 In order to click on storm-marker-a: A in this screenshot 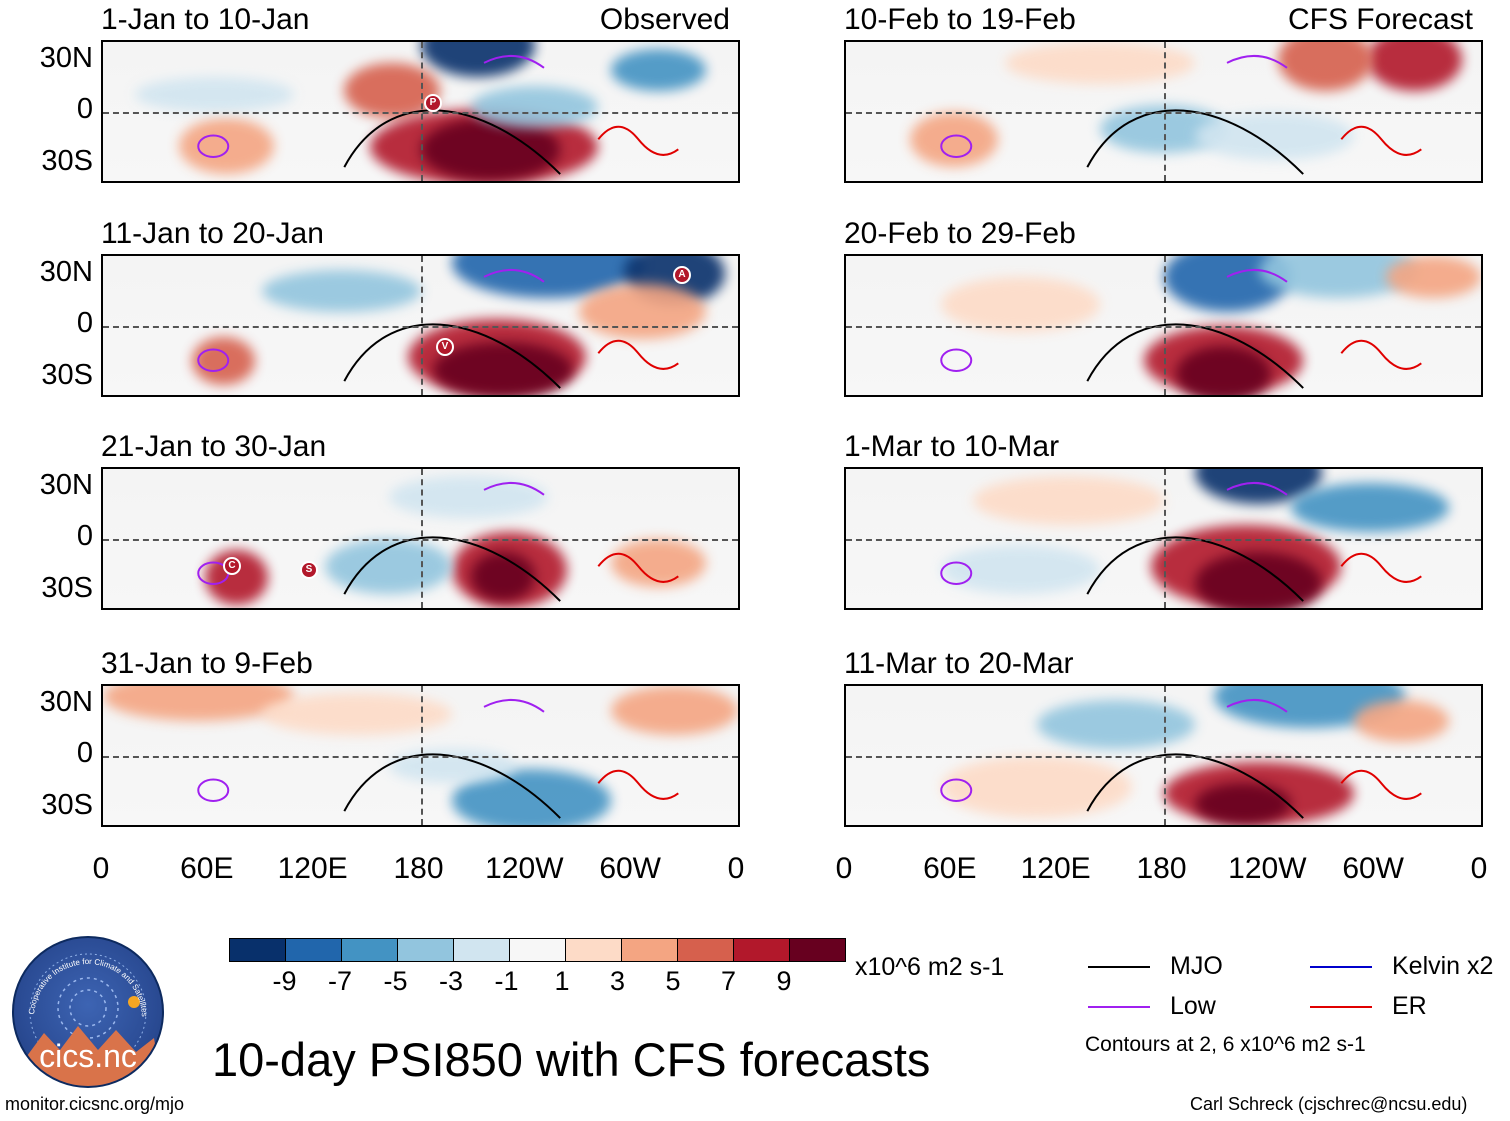, I will do `click(682, 275)`.